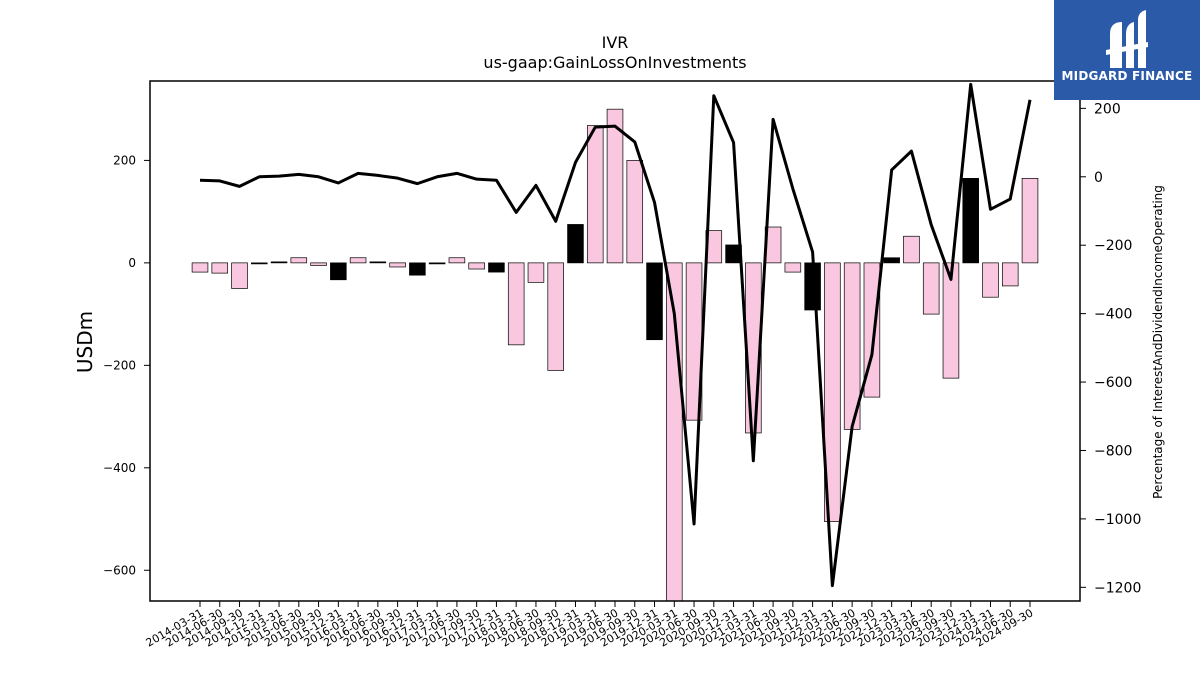  I want to click on y-left-tick-label: 0, so click(132, 263).